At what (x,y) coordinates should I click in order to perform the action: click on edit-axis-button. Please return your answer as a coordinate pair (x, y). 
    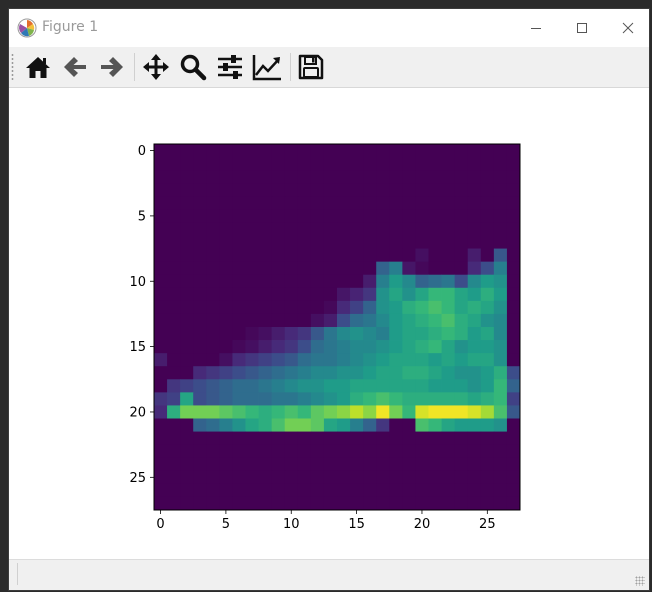
    Looking at the image, I should click on (267, 67).